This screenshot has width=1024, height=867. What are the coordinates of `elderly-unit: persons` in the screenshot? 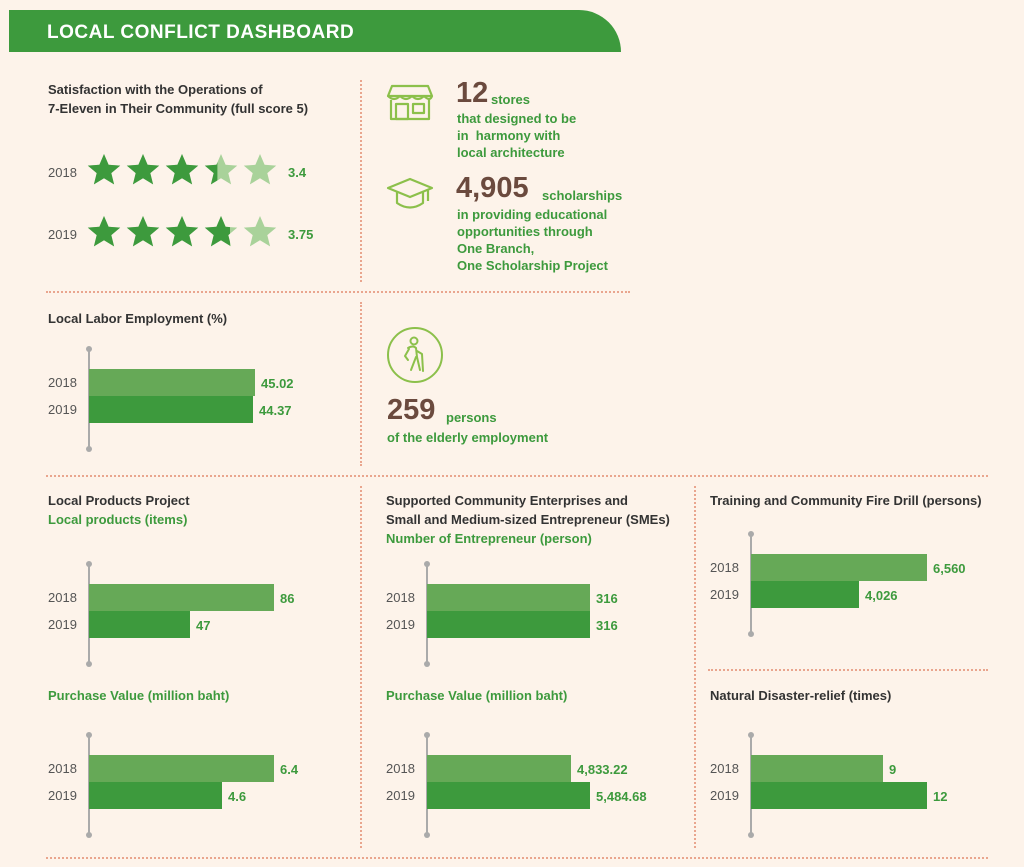 It's located at (471, 417).